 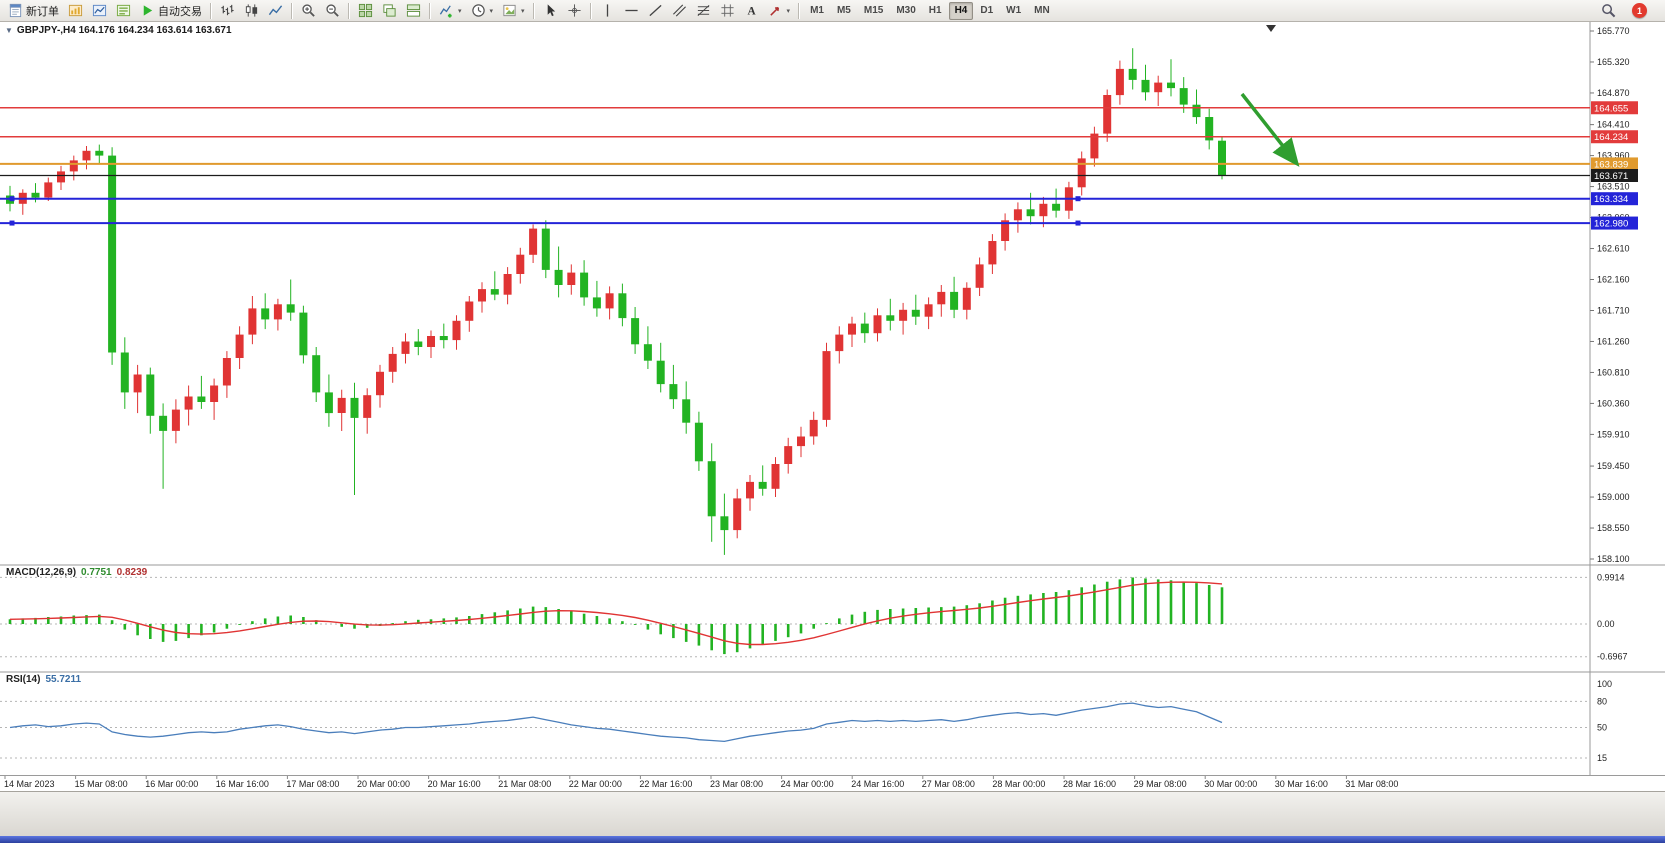 What do you see at coordinates (1042, 11) in the screenshot?
I see `timeframe-mn-button: MN` at bounding box center [1042, 11].